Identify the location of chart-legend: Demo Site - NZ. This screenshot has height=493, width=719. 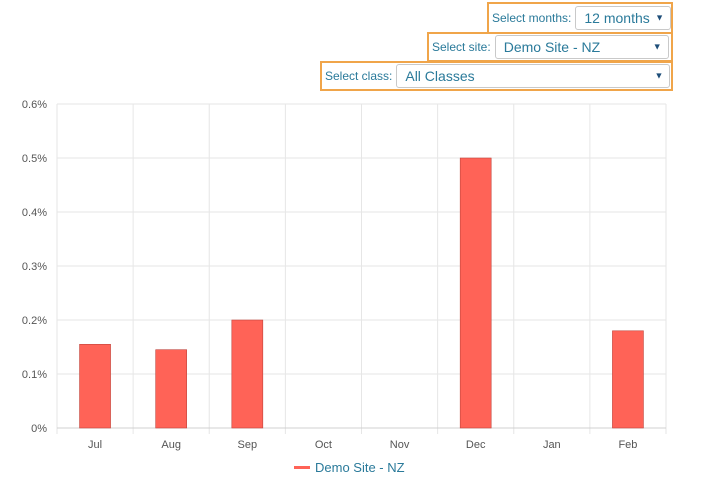
(349, 467).